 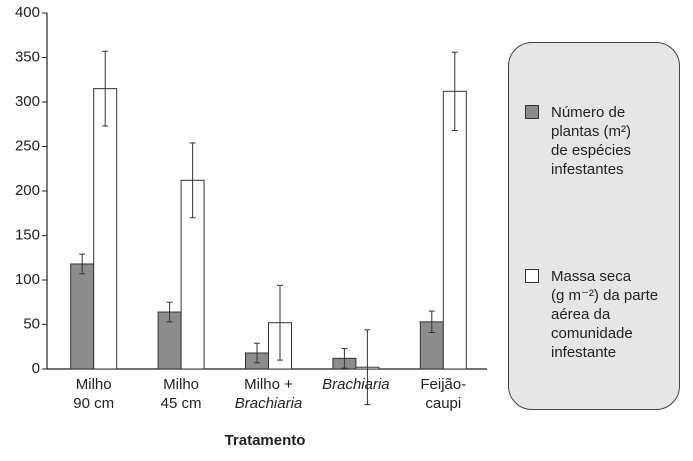 What do you see at coordinates (36, 368) in the screenshot?
I see `y-tick-label: 0` at bounding box center [36, 368].